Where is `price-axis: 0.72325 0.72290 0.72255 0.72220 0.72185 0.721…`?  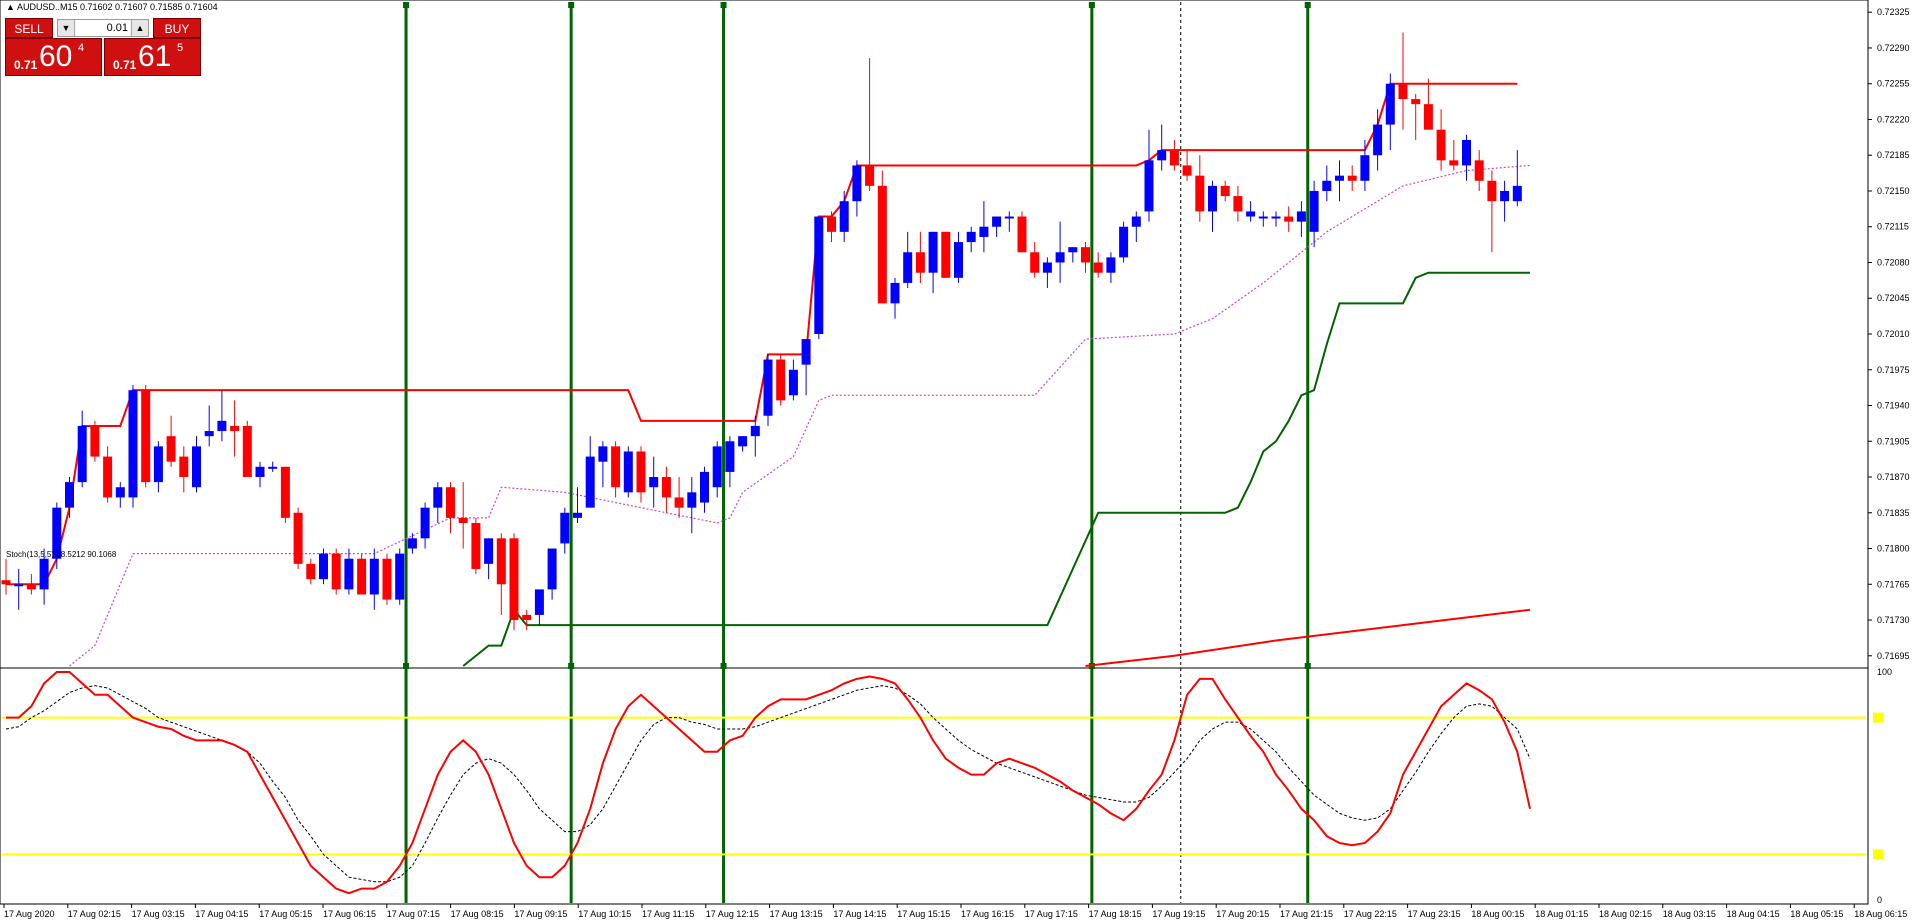
price-axis: 0.72325 0.72290 0.72255 0.72220 0.72185 0.721… is located at coordinates (1888, 452).